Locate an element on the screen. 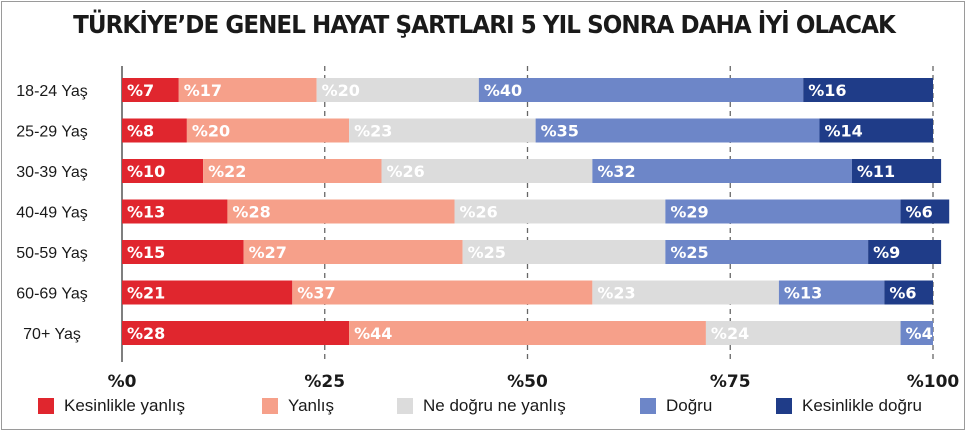  legend-label: Doğru is located at coordinates (689, 405).